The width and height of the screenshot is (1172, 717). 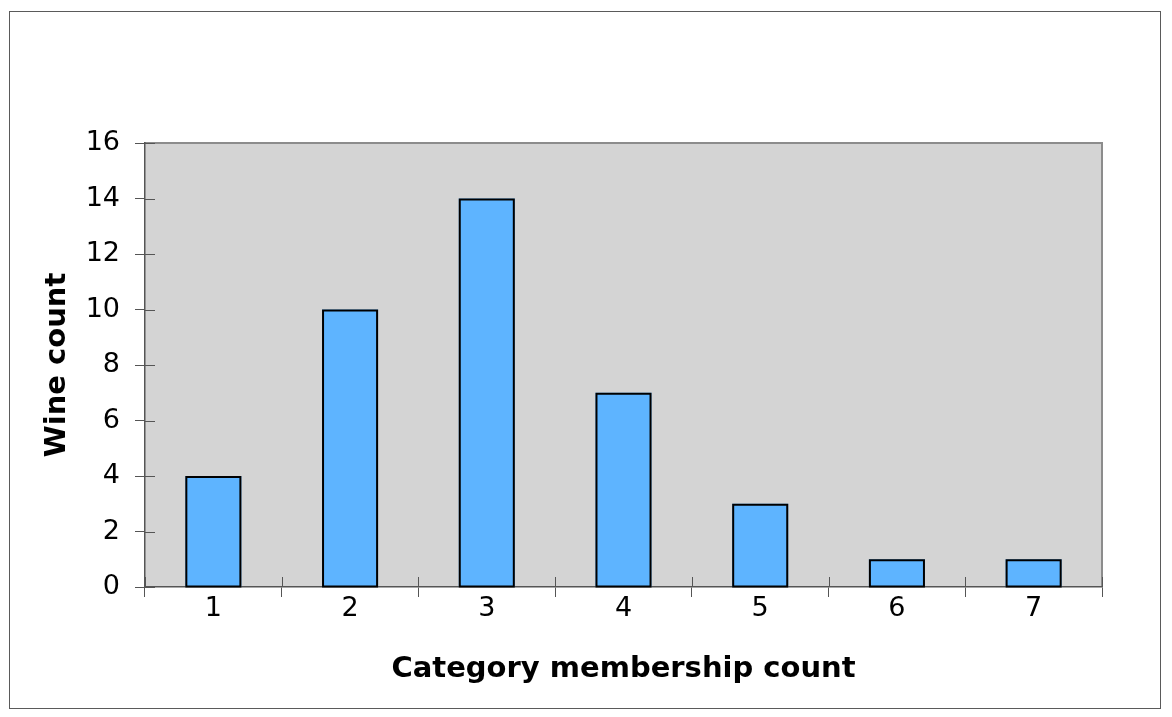 I want to click on x-tick-label: 2, so click(x=350, y=607).